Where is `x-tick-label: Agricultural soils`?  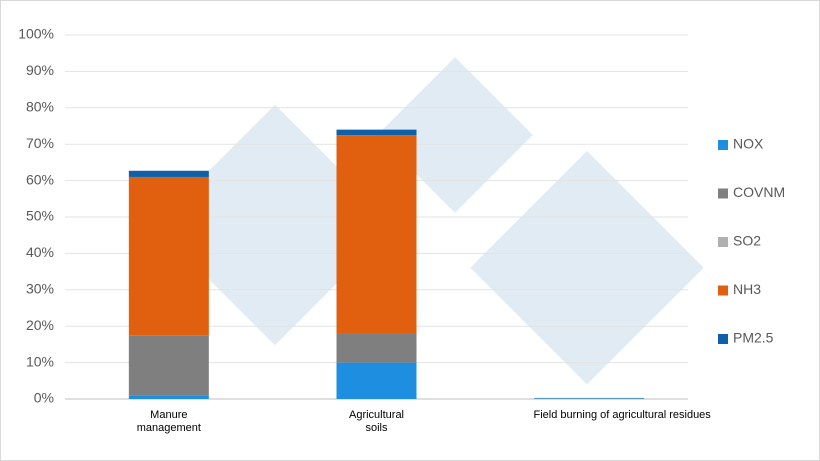
x-tick-label: Agricultural soils is located at coordinates (376, 421).